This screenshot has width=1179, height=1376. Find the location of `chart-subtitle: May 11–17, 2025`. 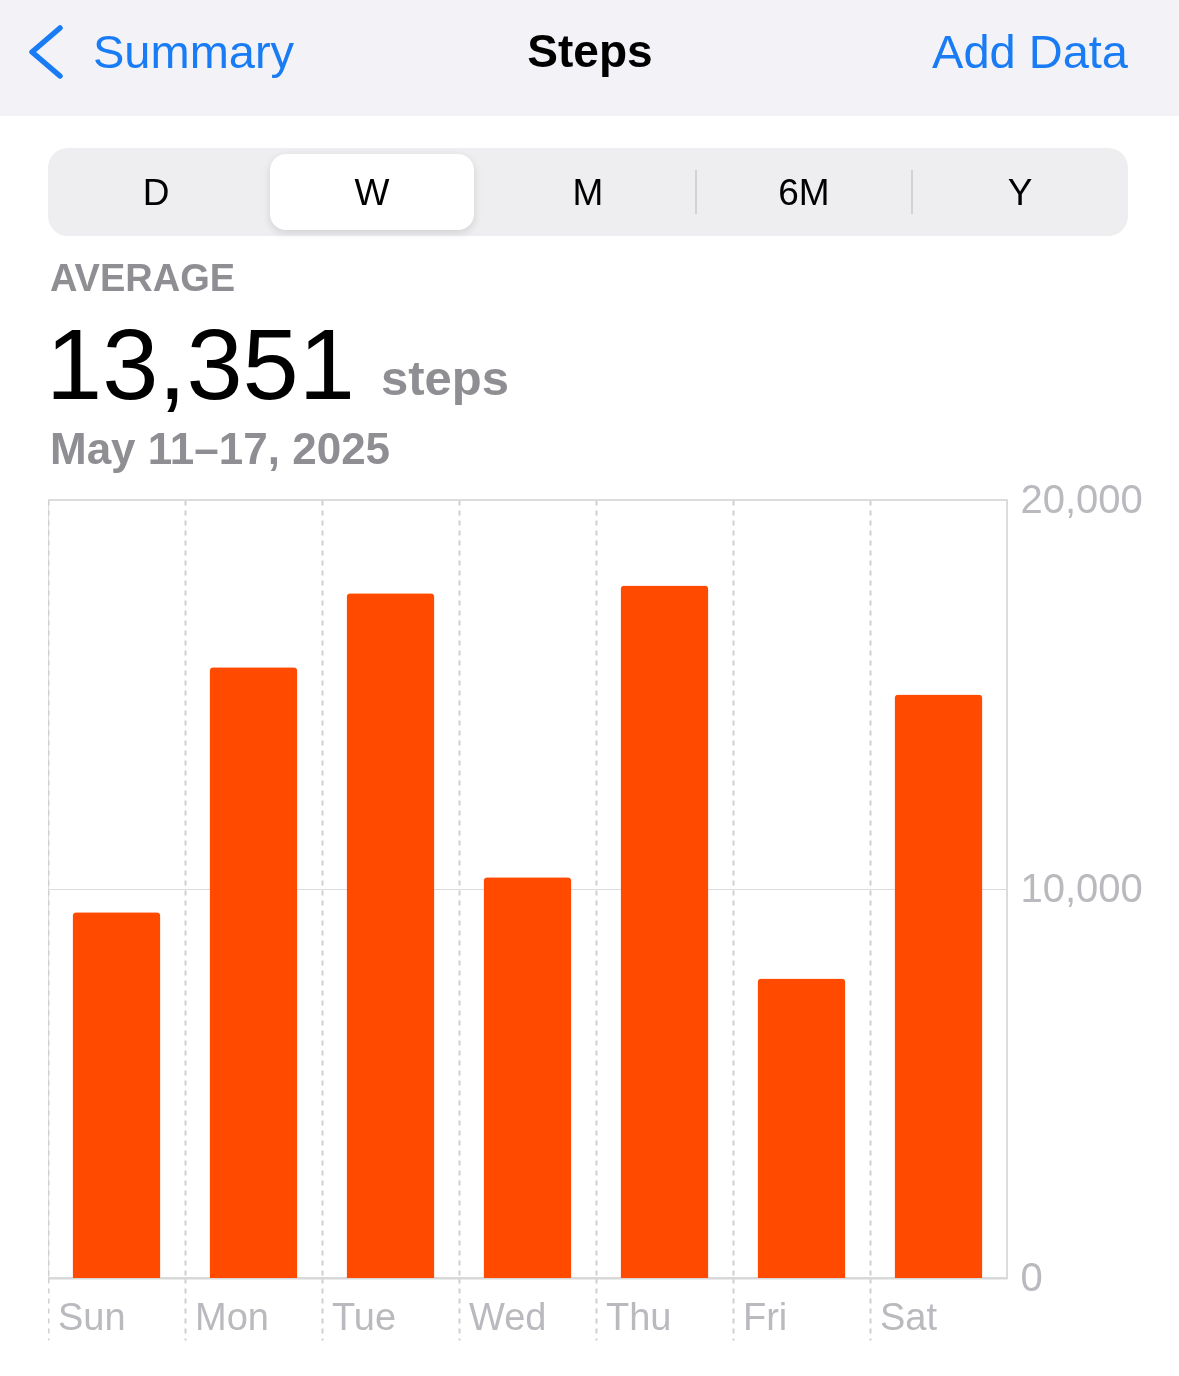

chart-subtitle: May 11–17, 2025 is located at coordinates (220, 448).